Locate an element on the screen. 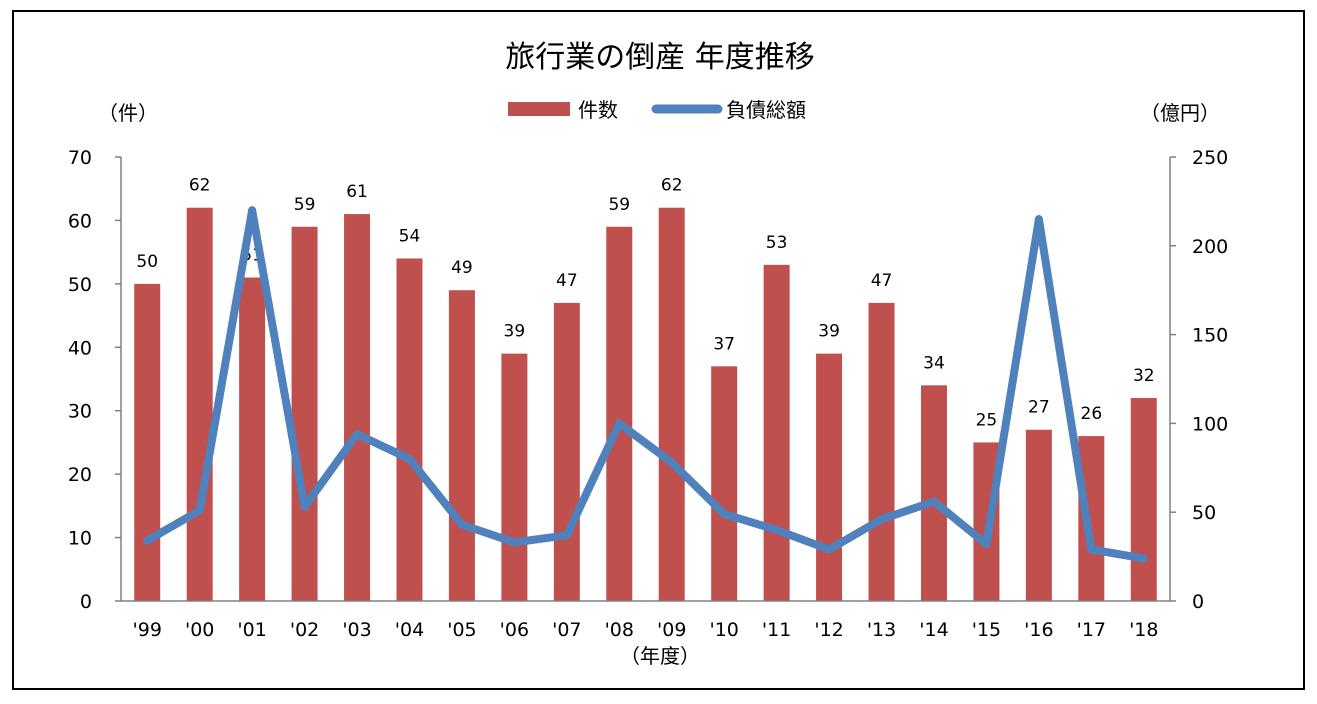 Image resolution: width=1317 pixels, height=704 pixels. x-tick-label: '12 is located at coordinates (828, 630).